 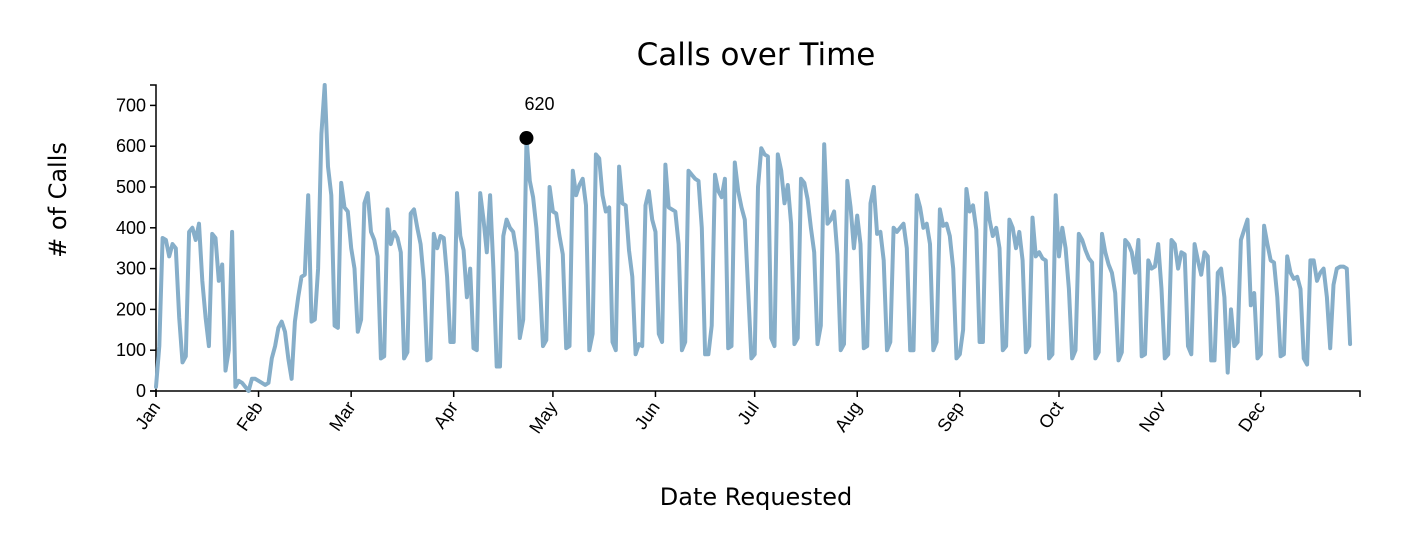 I want to click on y-tick-label: 0, so click(x=141, y=391).